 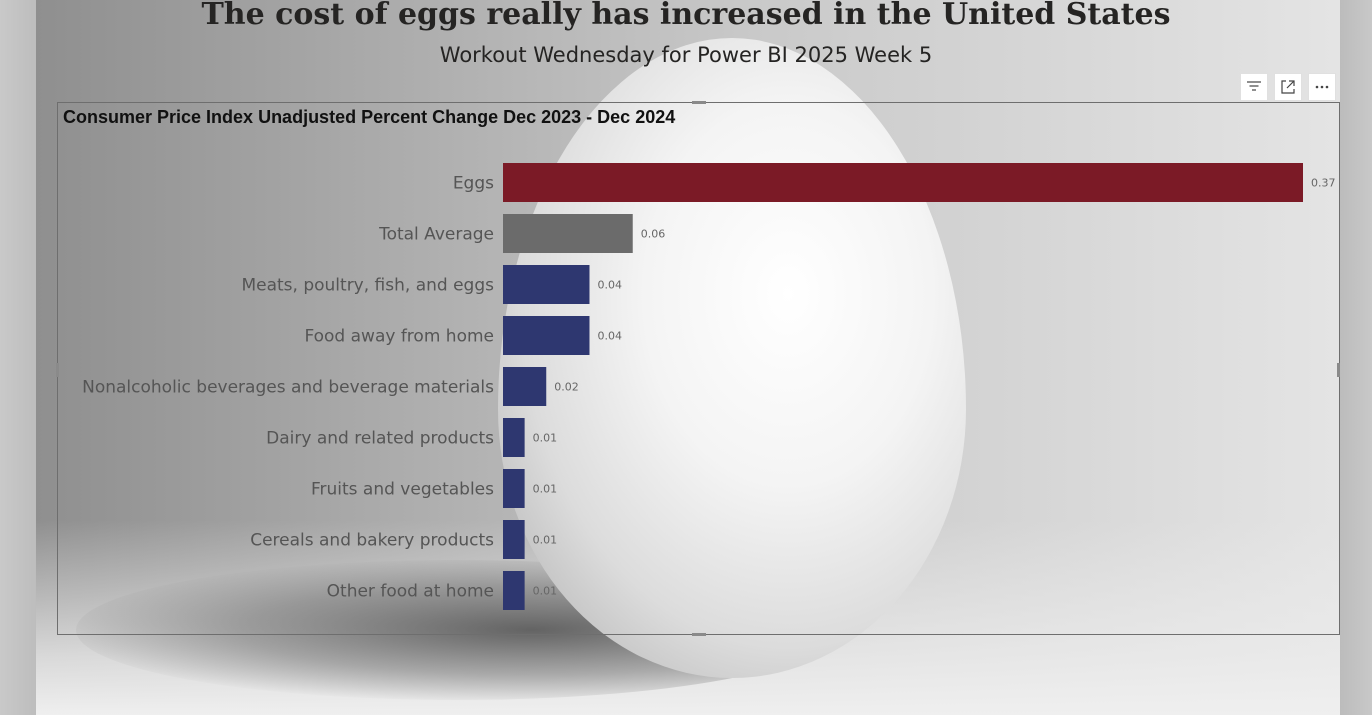 I want to click on resize-handle-right, so click(x=1338, y=370).